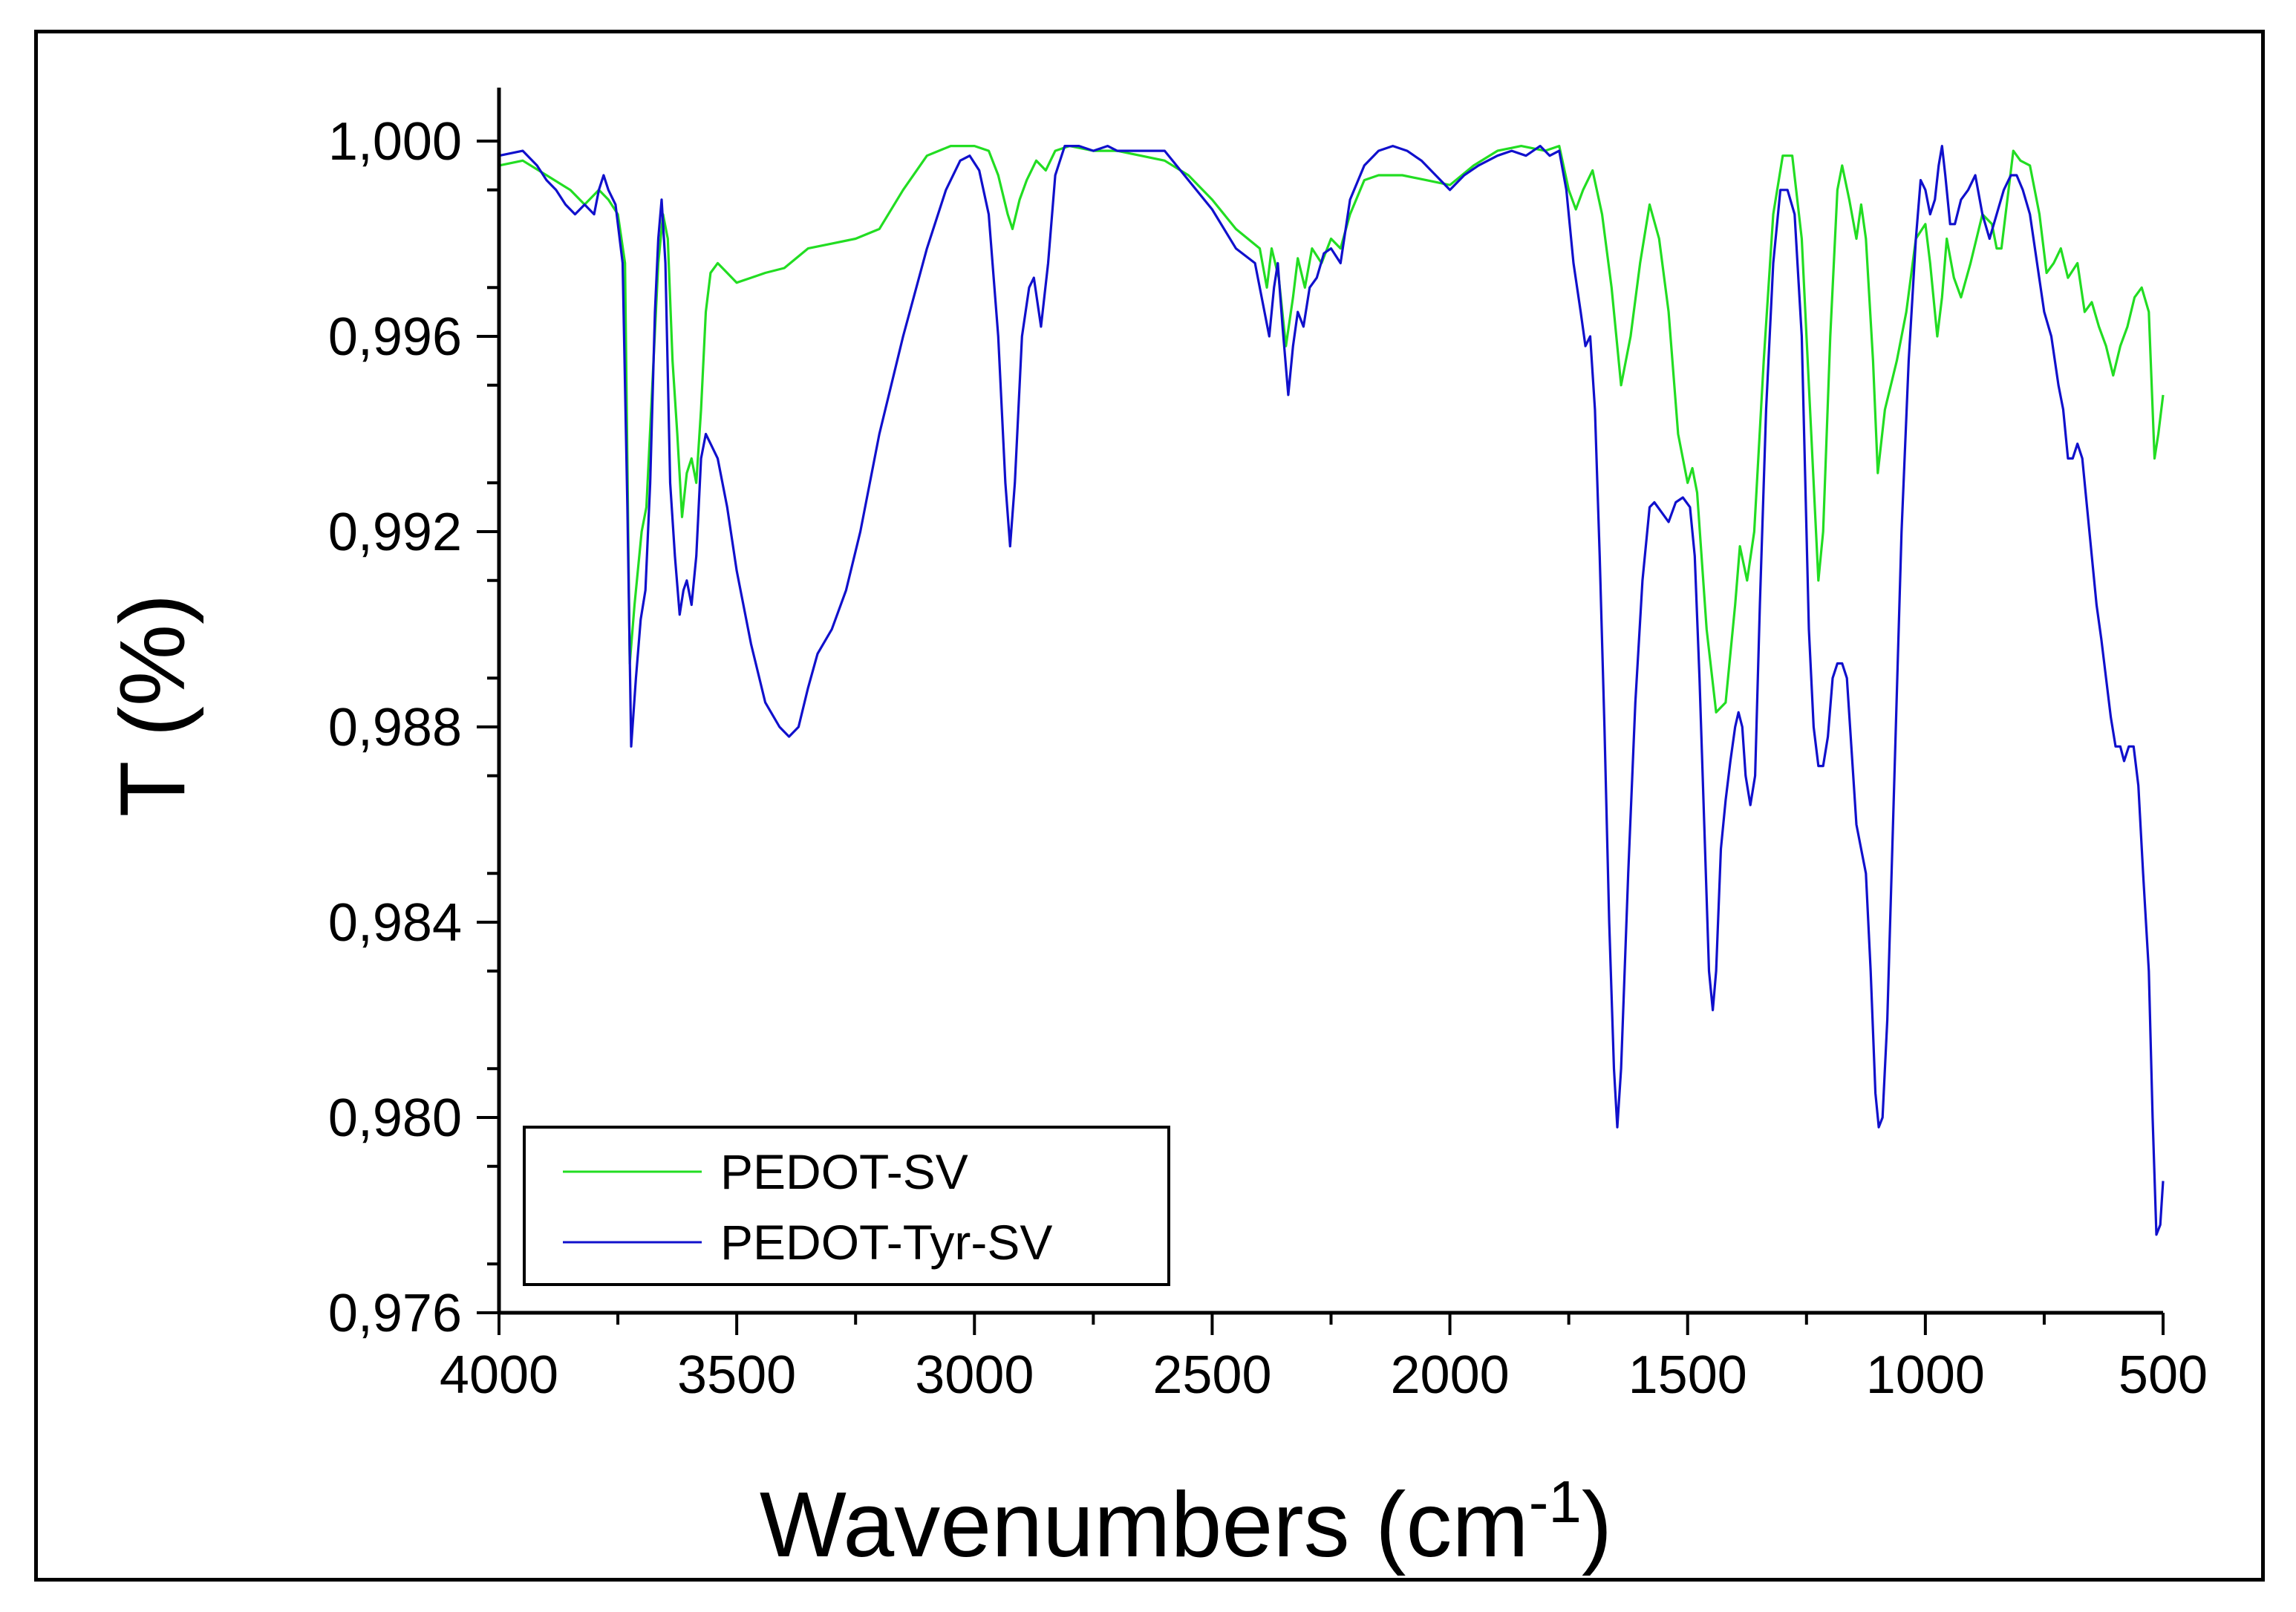 The height and width of the screenshot is (1612, 2296). What do you see at coordinates (1186, 1522) in the screenshot?
I see `x-axis-title: Wavenumbers (cm-1)` at bounding box center [1186, 1522].